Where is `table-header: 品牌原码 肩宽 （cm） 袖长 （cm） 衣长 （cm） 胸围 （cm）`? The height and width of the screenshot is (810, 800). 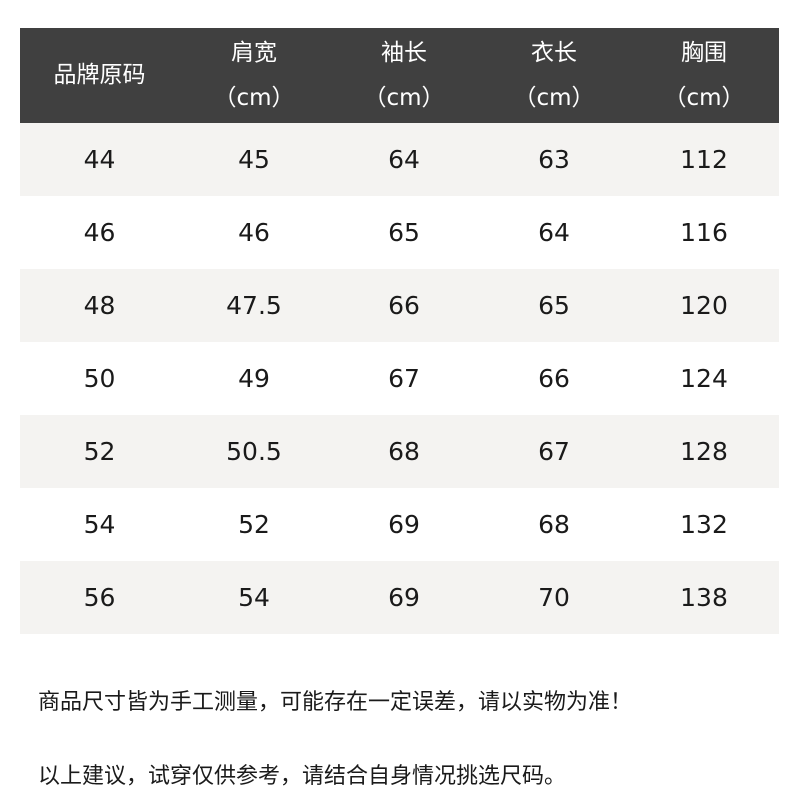 table-header: 品牌原码 肩宽 （cm） 袖长 （cm） 衣长 （cm） 胸围 （cm） is located at coordinates (399, 75).